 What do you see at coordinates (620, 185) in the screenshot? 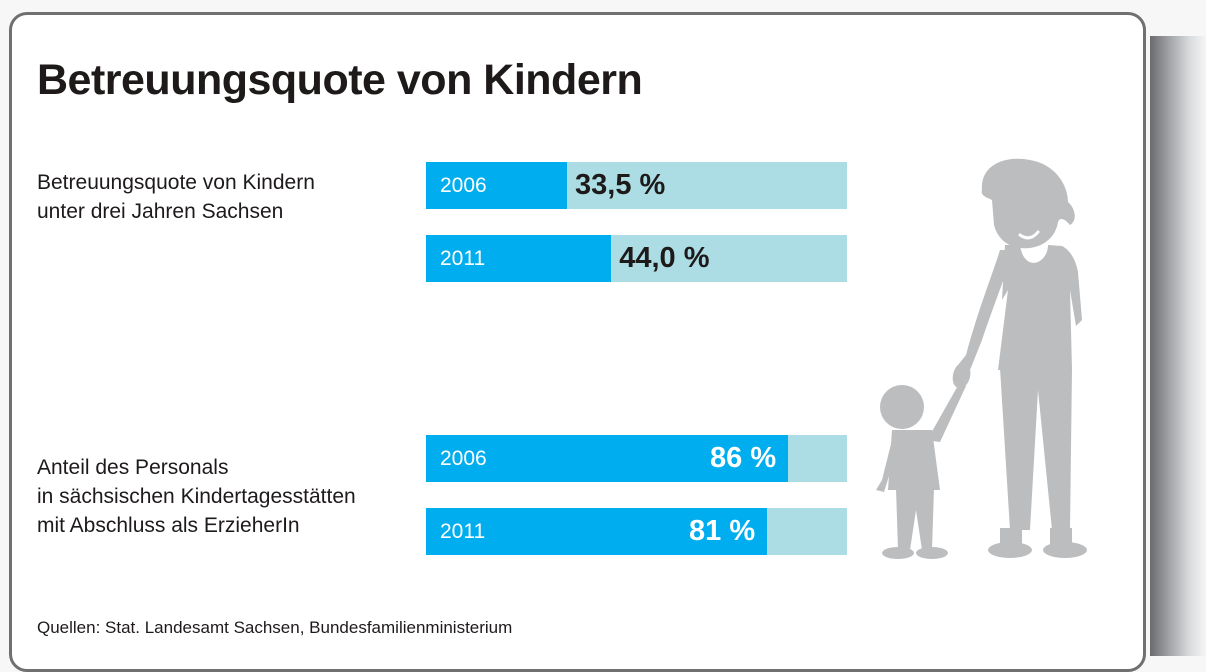
I see `bar-value-label: 33,5 %` at bounding box center [620, 185].